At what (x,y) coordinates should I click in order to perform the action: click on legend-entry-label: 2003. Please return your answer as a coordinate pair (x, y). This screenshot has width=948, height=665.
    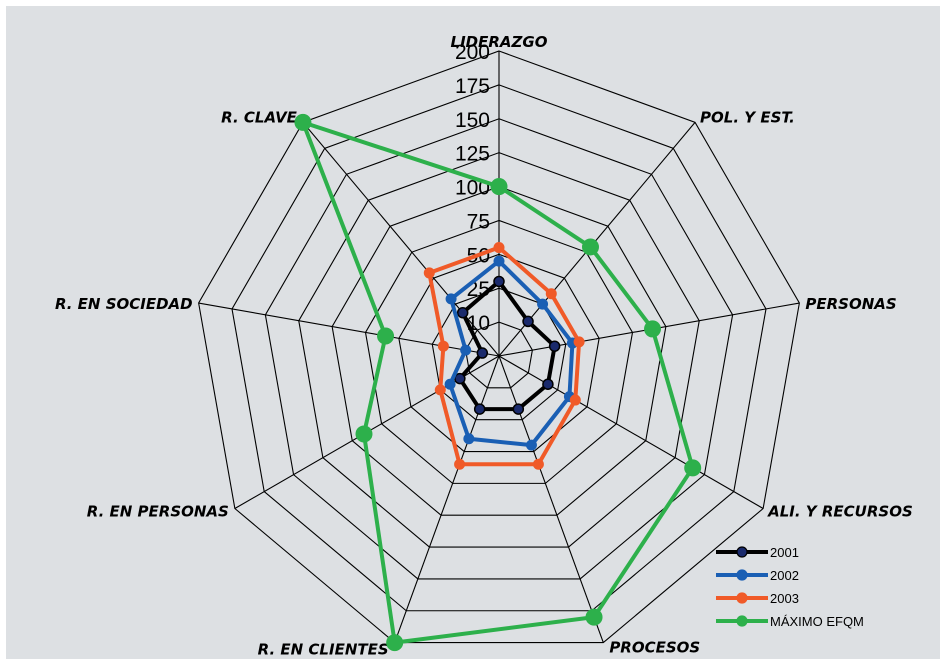
    Looking at the image, I should click on (784, 598).